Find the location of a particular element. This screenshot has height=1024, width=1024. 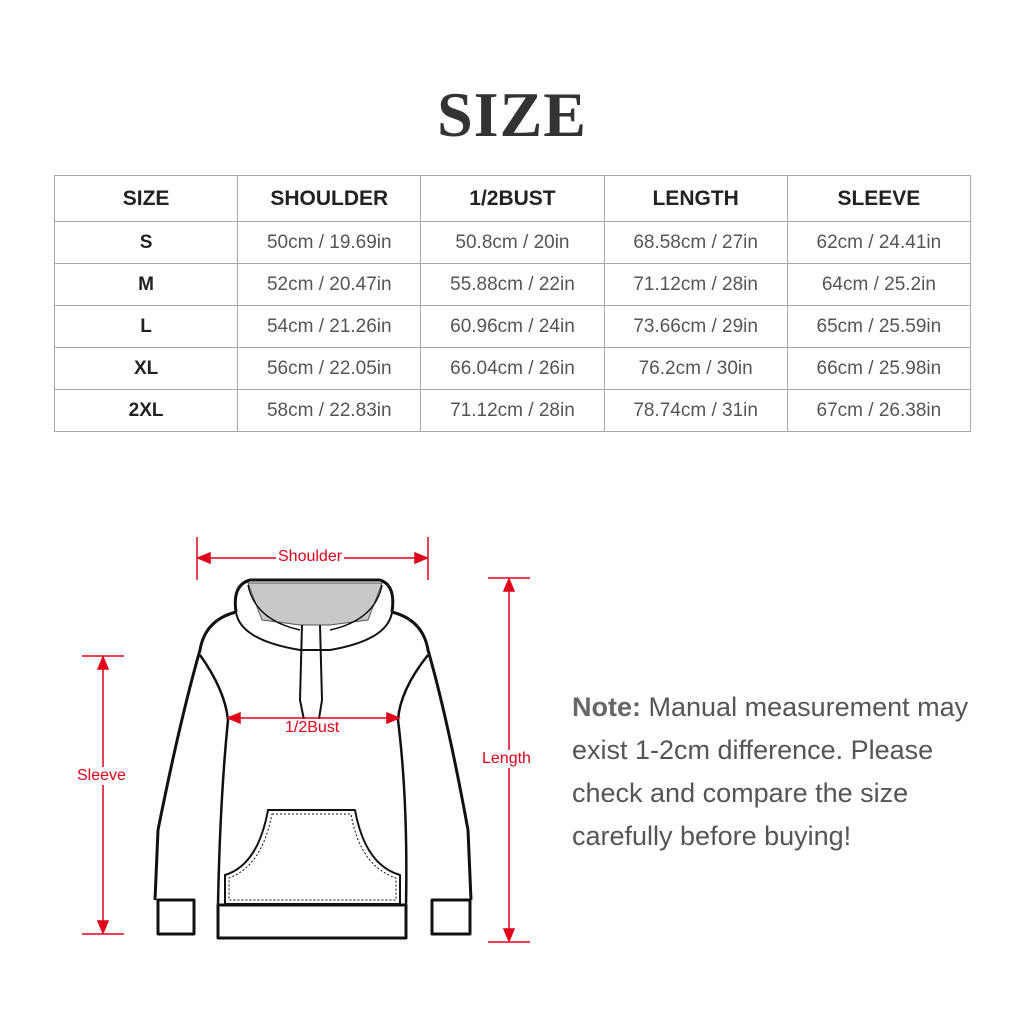

bust-label: 1/2Bust is located at coordinates (312, 728).